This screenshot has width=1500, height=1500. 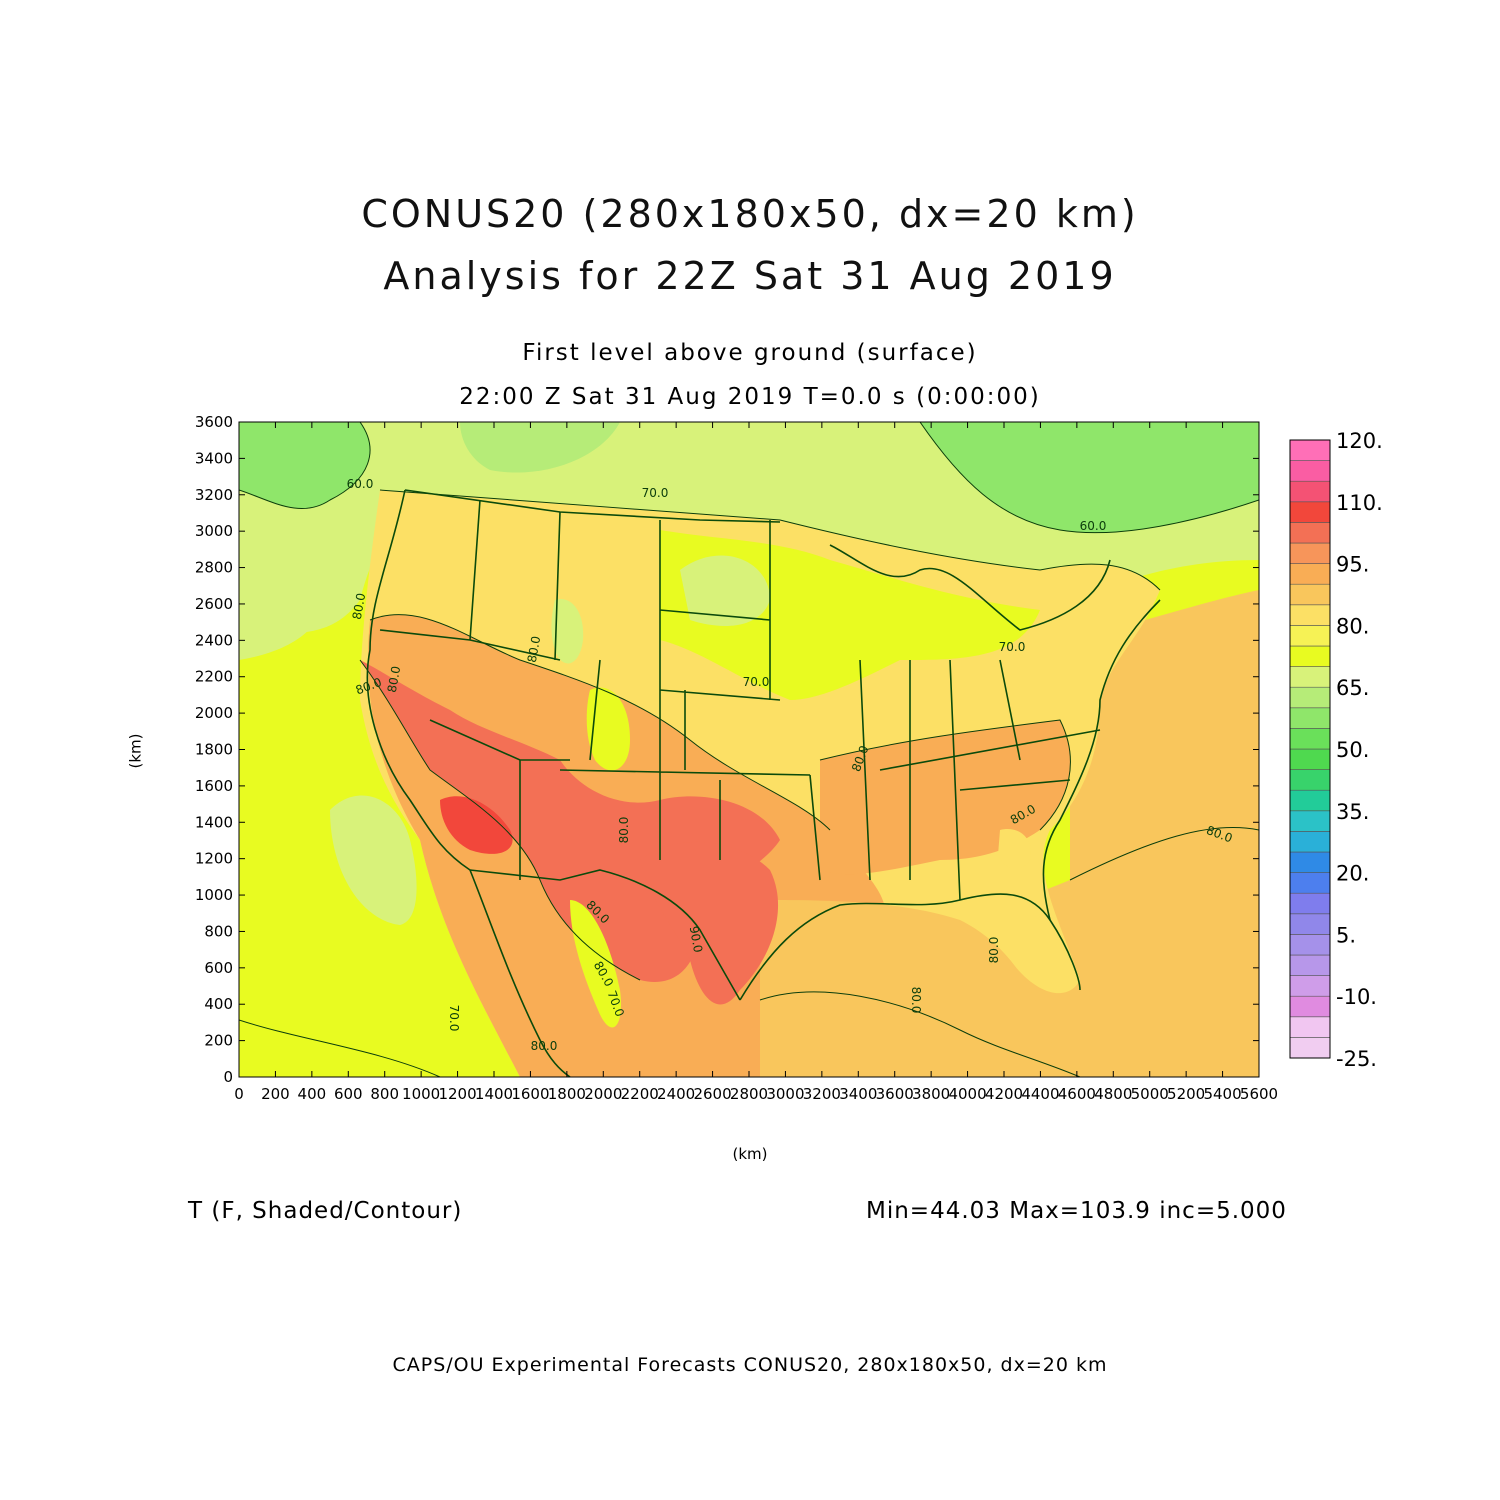 I want to click on y-tick-label: 2600, so click(x=214, y=604).